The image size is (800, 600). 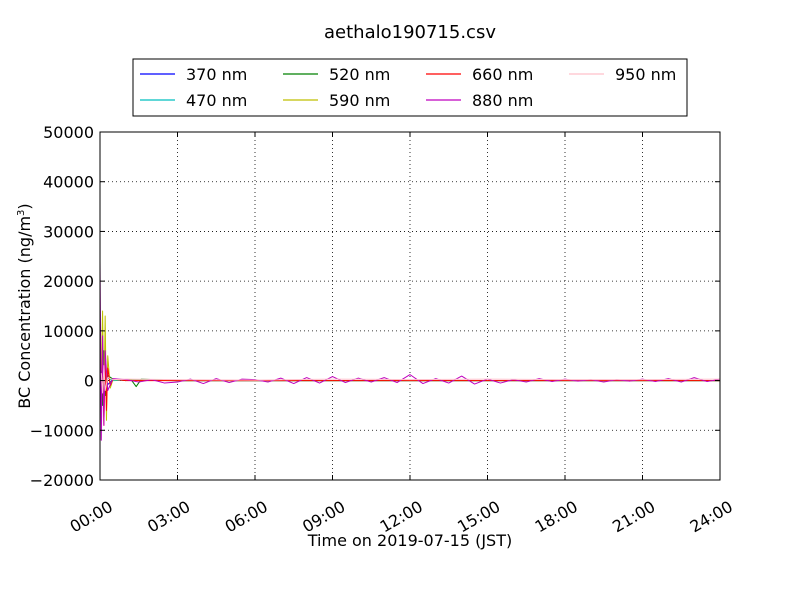 What do you see at coordinates (68, 281) in the screenshot?
I see `y-tick-label: 20000` at bounding box center [68, 281].